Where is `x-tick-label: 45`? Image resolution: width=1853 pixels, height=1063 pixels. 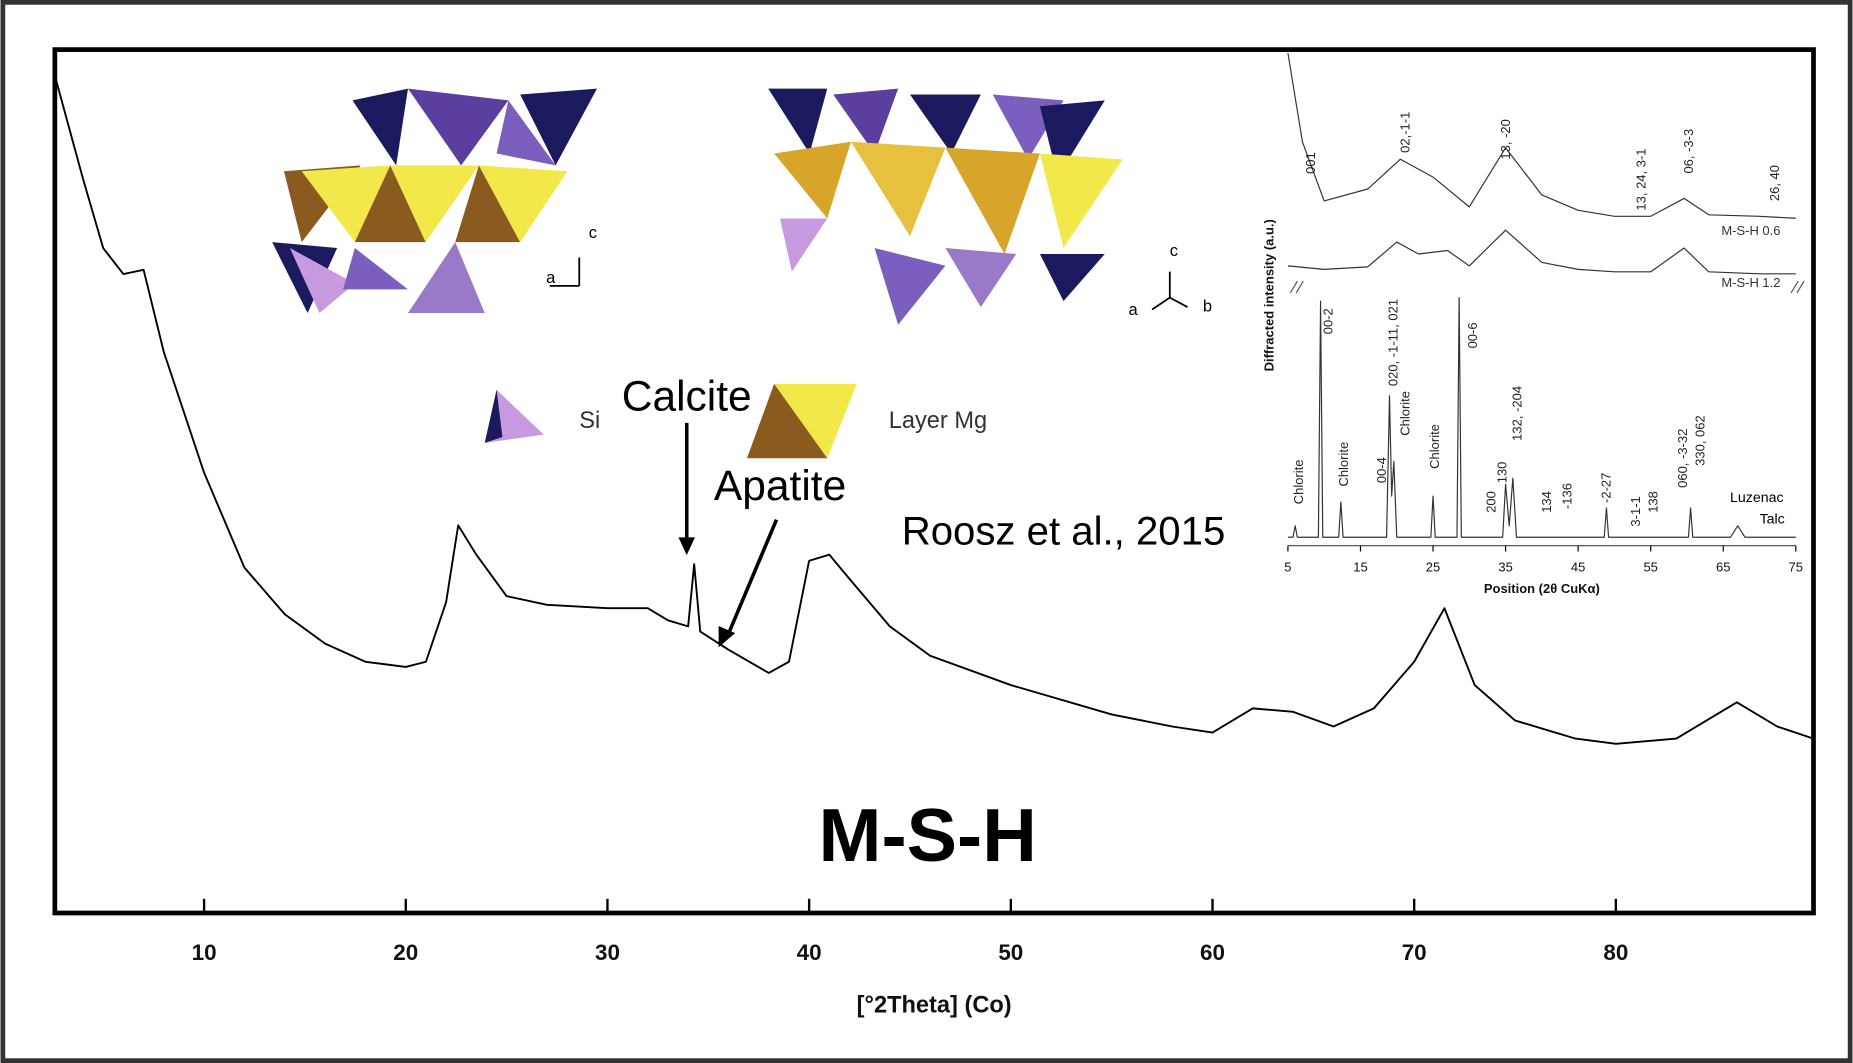 x-tick-label: 45 is located at coordinates (1578, 567).